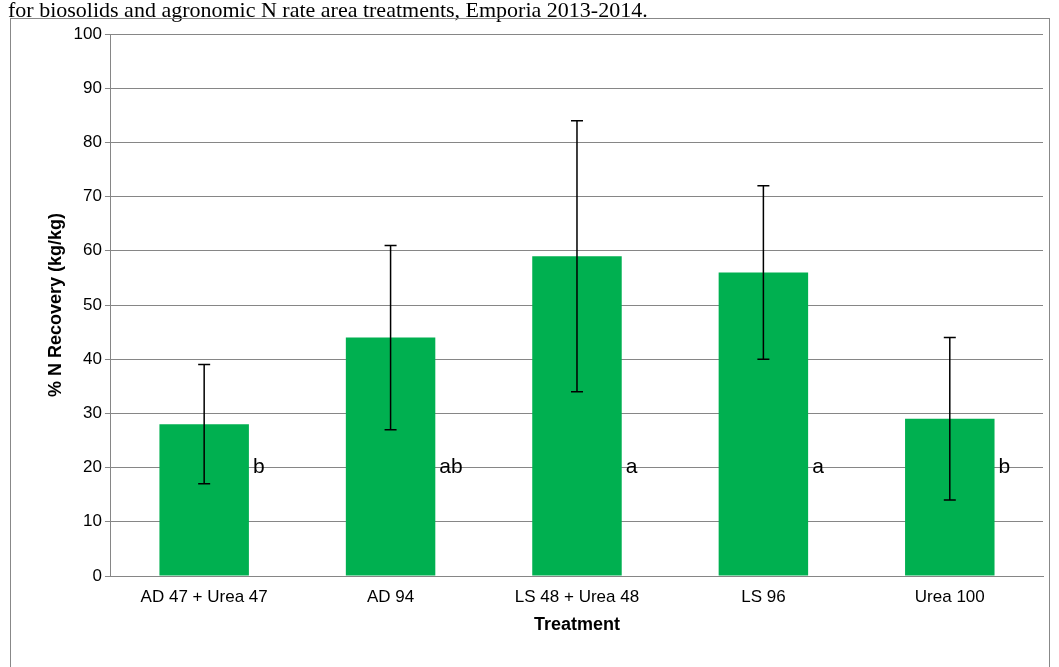  I want to click on y-tick-label: 60, so click(92, 250).